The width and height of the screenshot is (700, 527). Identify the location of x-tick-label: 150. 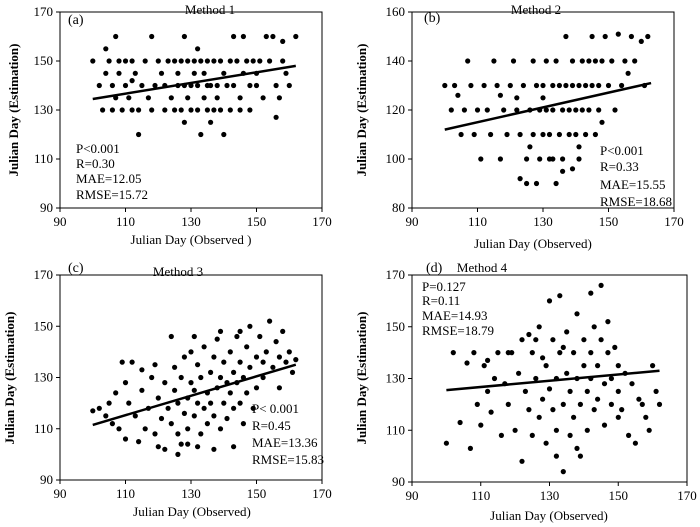
(257, 221).